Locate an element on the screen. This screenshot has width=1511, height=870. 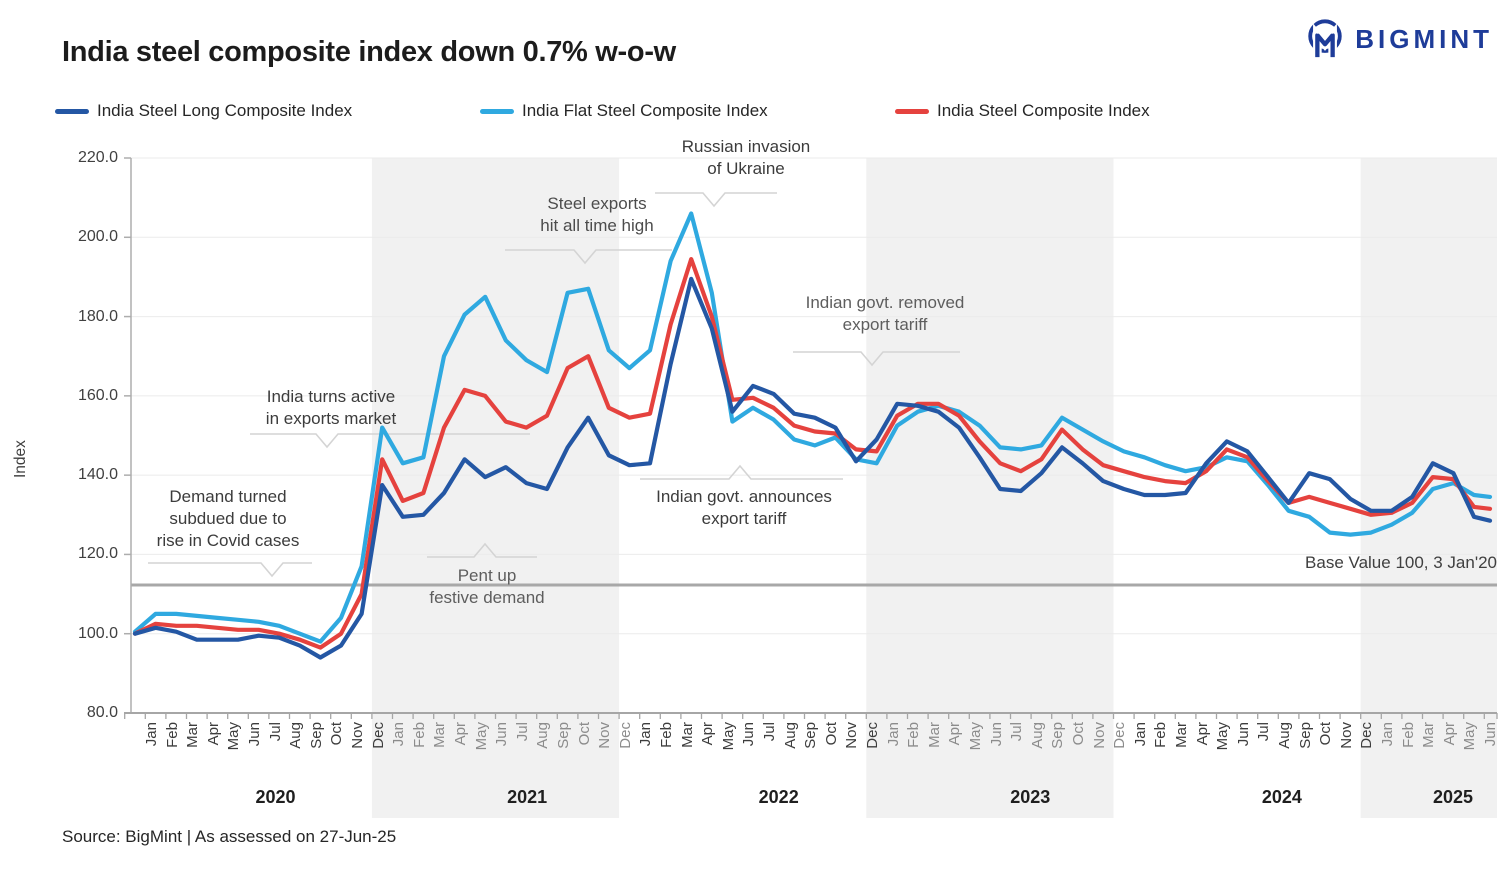
legend-label: India Flat Steel Composite Index is located at coordinates (645, 110).